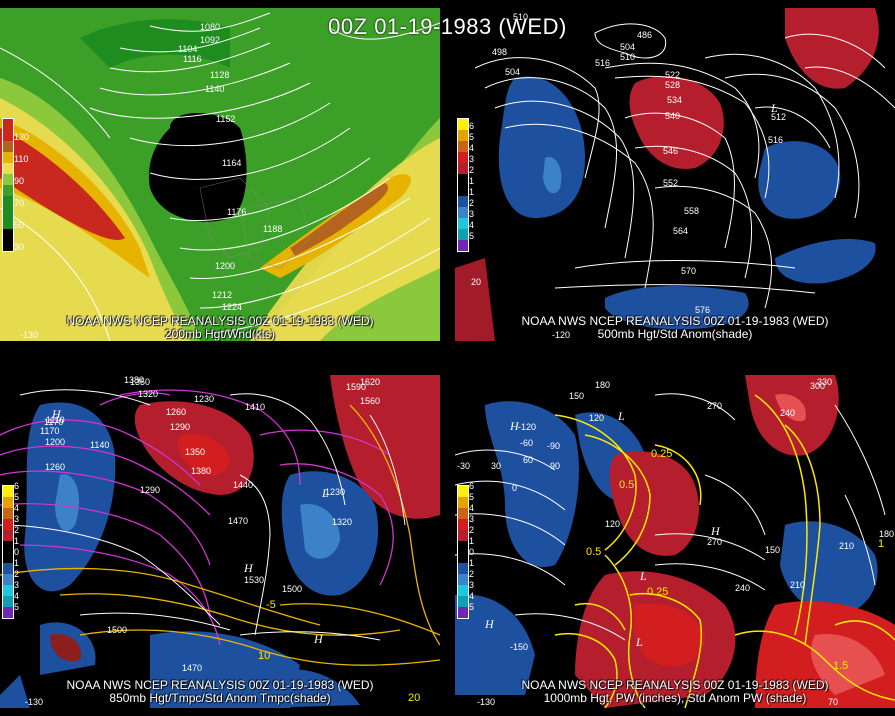  What do you see at coordinates (528, 460) in the screenshot?
I see `contour-label: 60` at bounding box center [528, 460].